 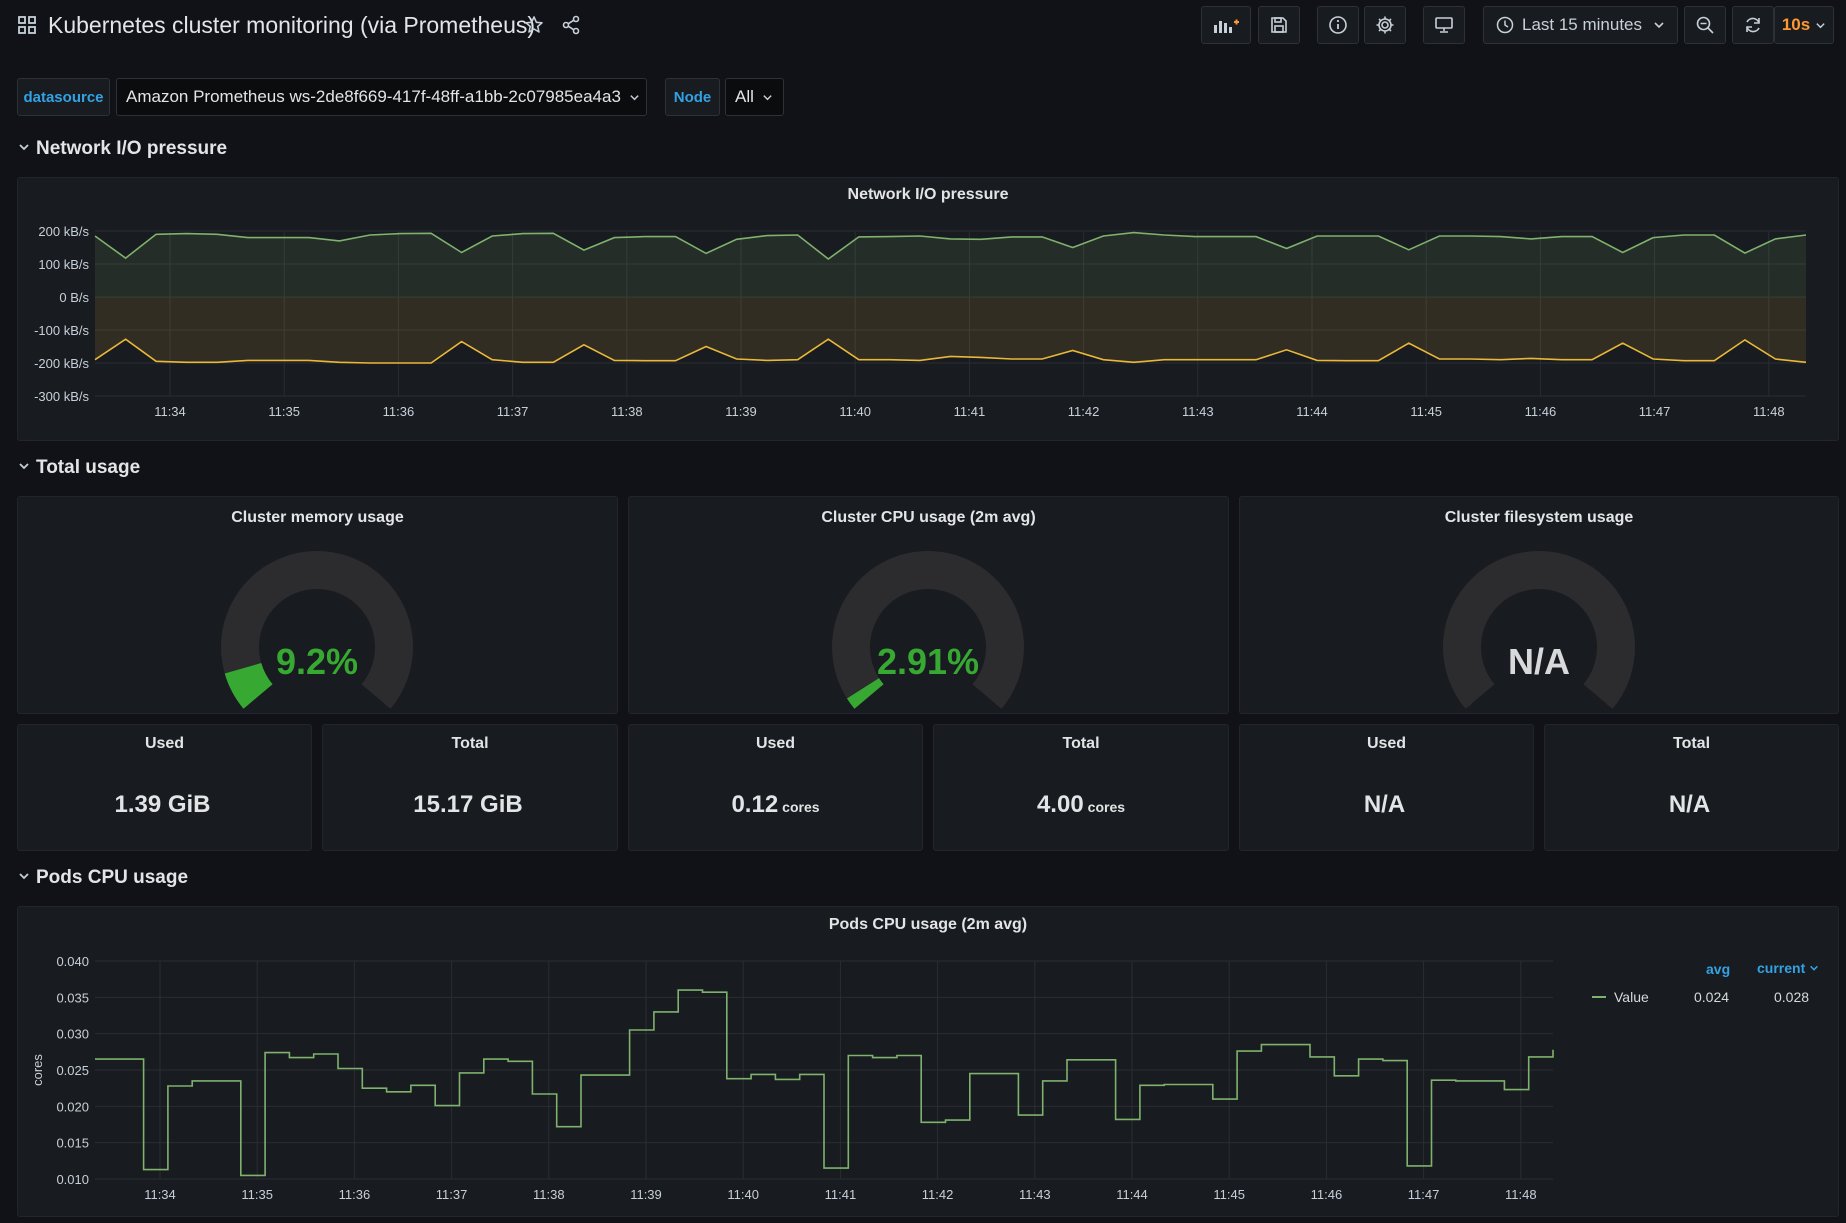 I want to click on dashboards-grid-icon, so click(x=27, y=25).